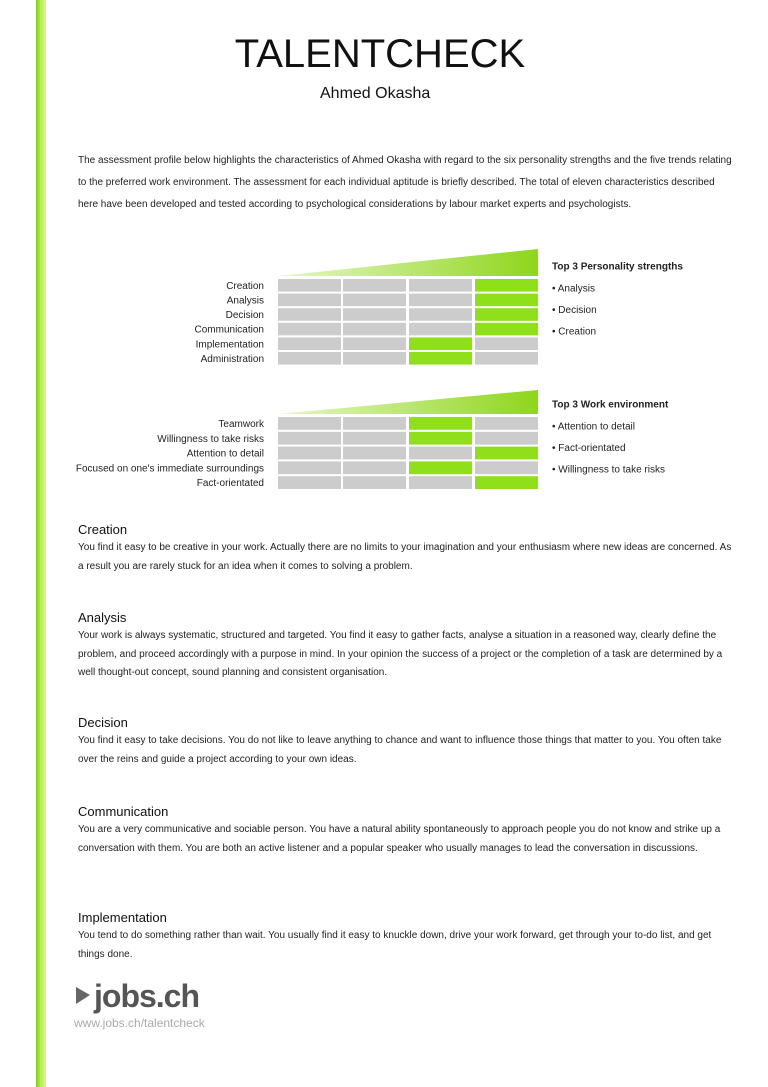 The image size is (768, 1087). Describe the element at coordinates (139, 1023) in the screenshot. I see `url: www.jobs.ch/talentcheck` at that location.